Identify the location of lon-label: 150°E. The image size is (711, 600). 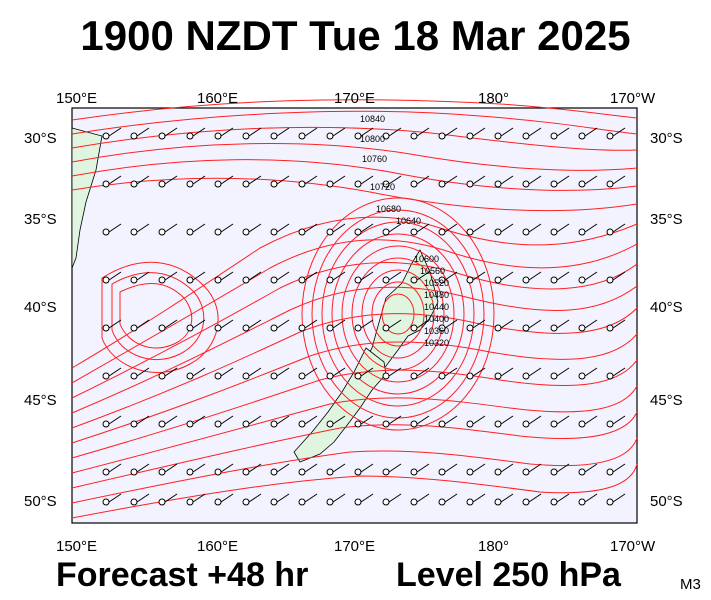
(77, 98).